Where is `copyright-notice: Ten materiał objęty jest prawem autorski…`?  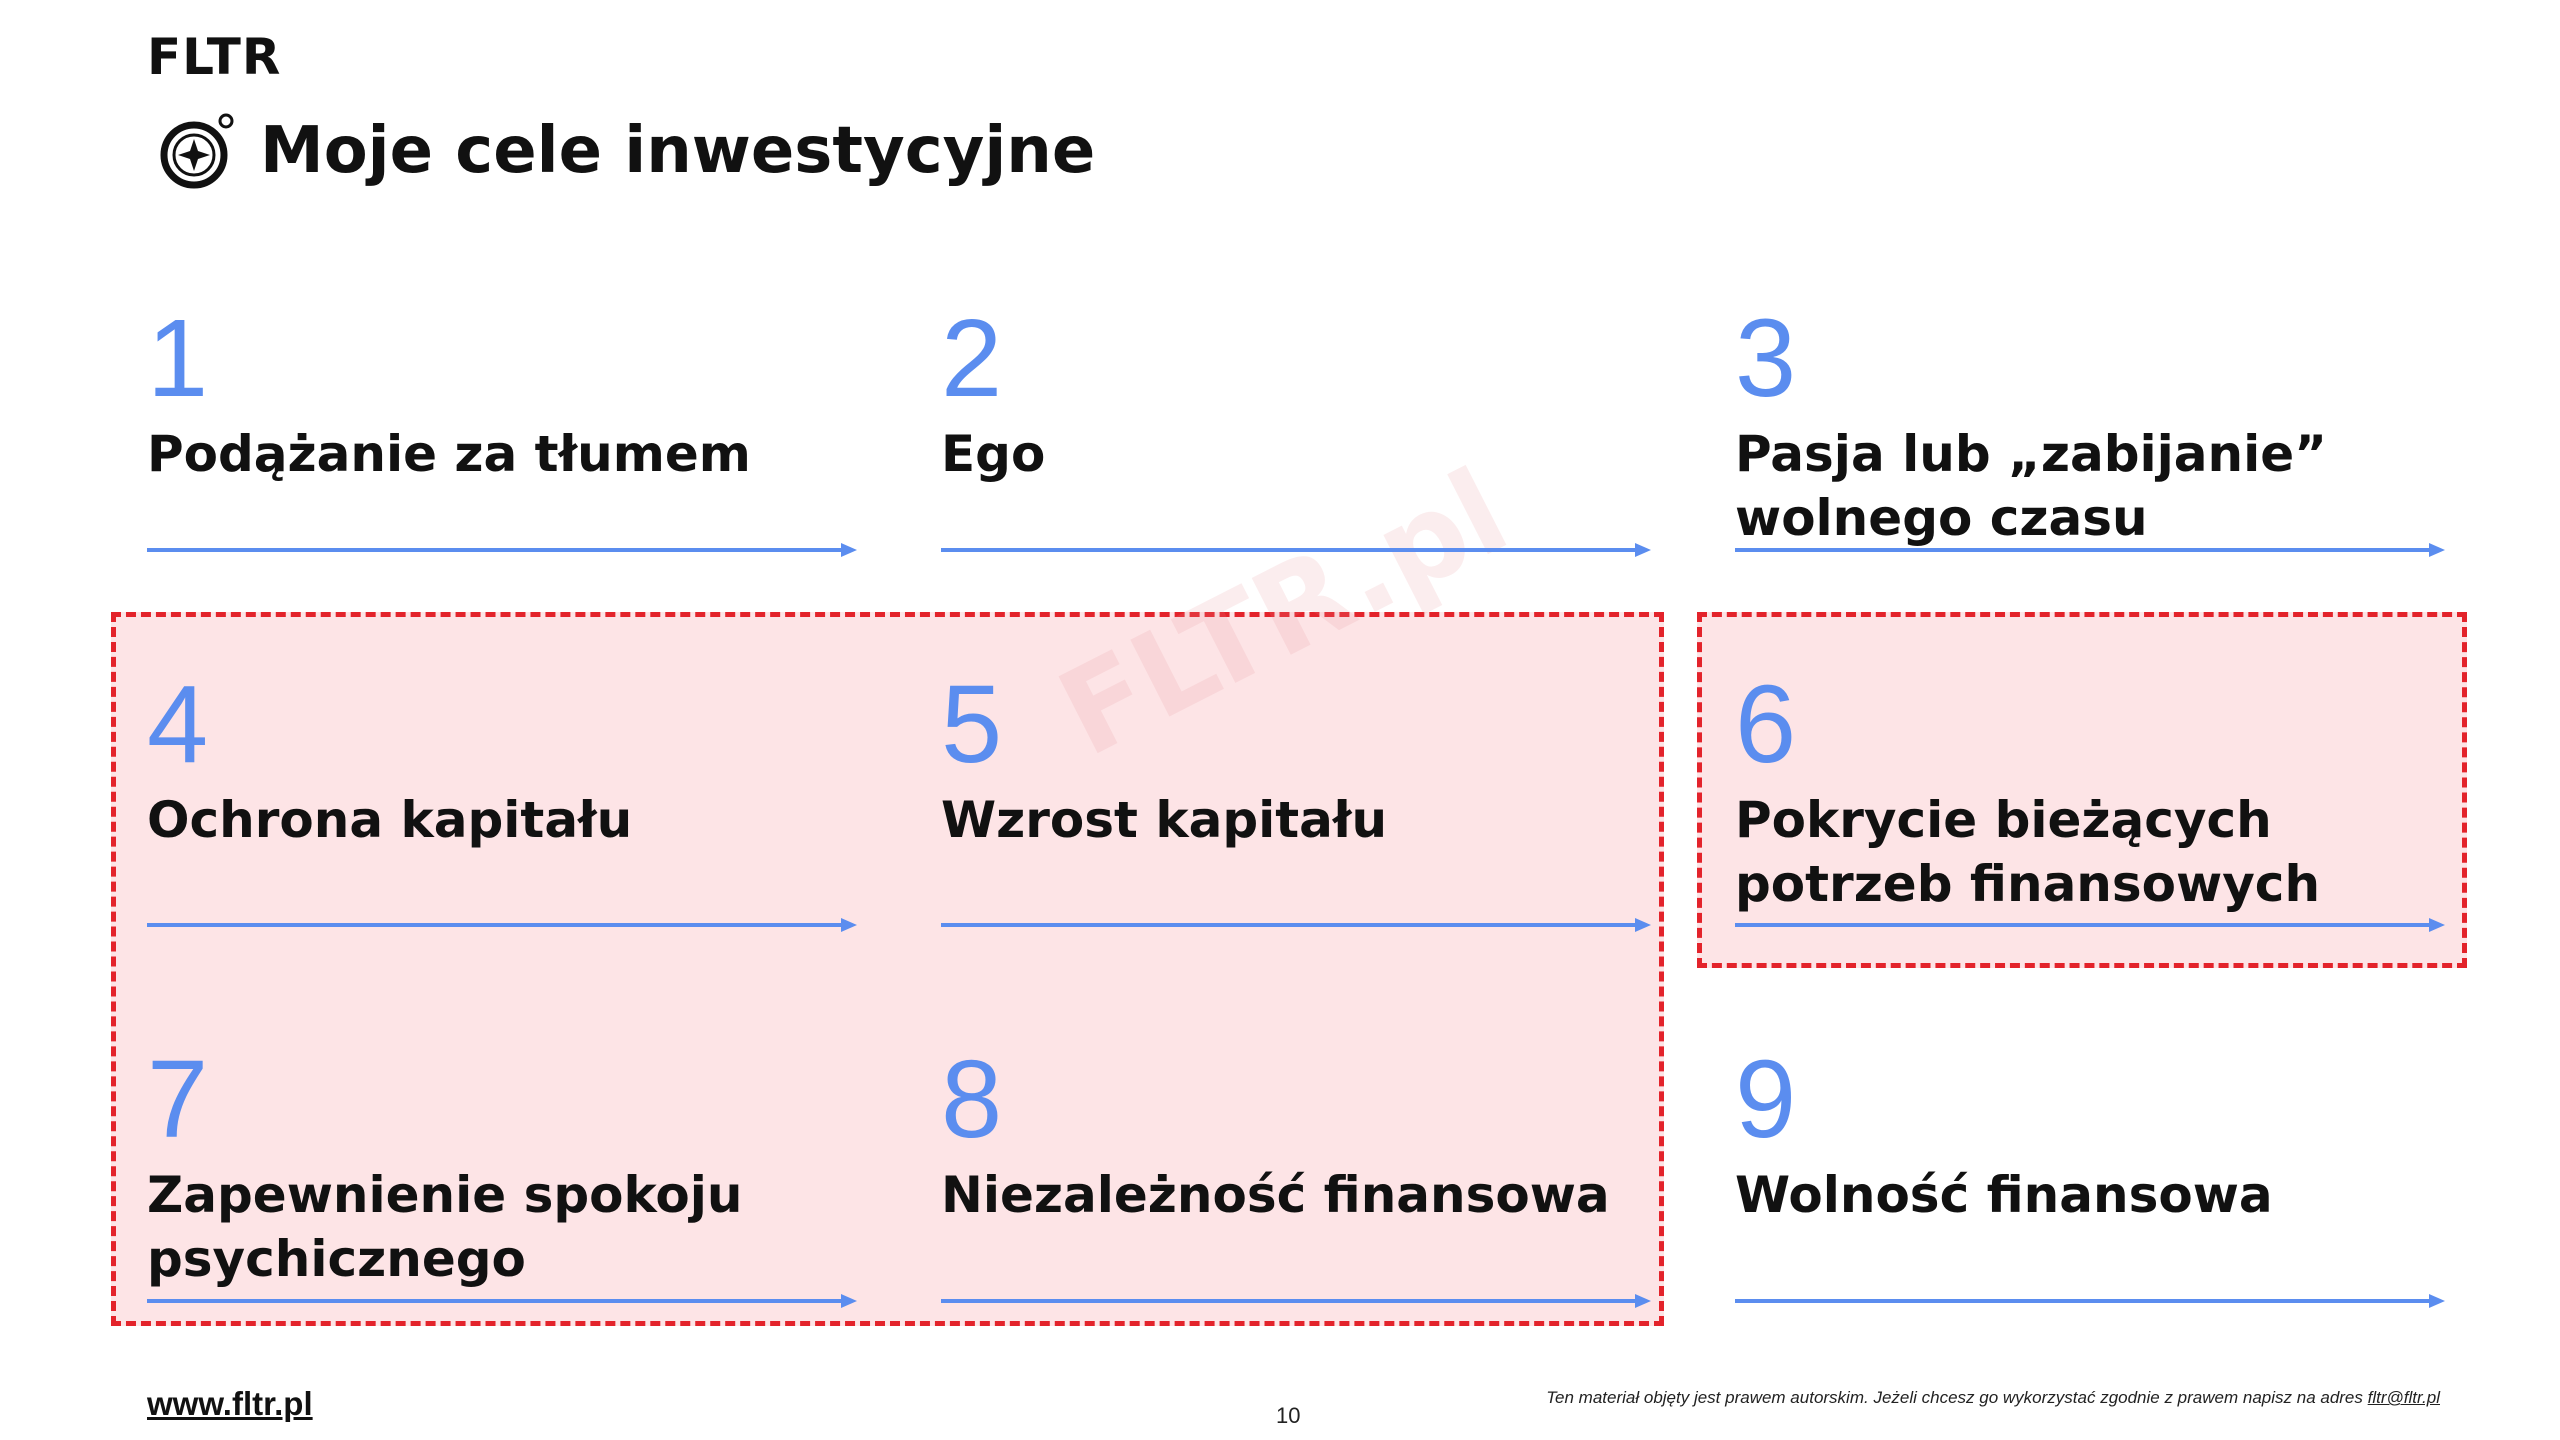 copyright-notice: Ten materiał objęty jest prawem autorski… is located at coordinates (1993, 1398).